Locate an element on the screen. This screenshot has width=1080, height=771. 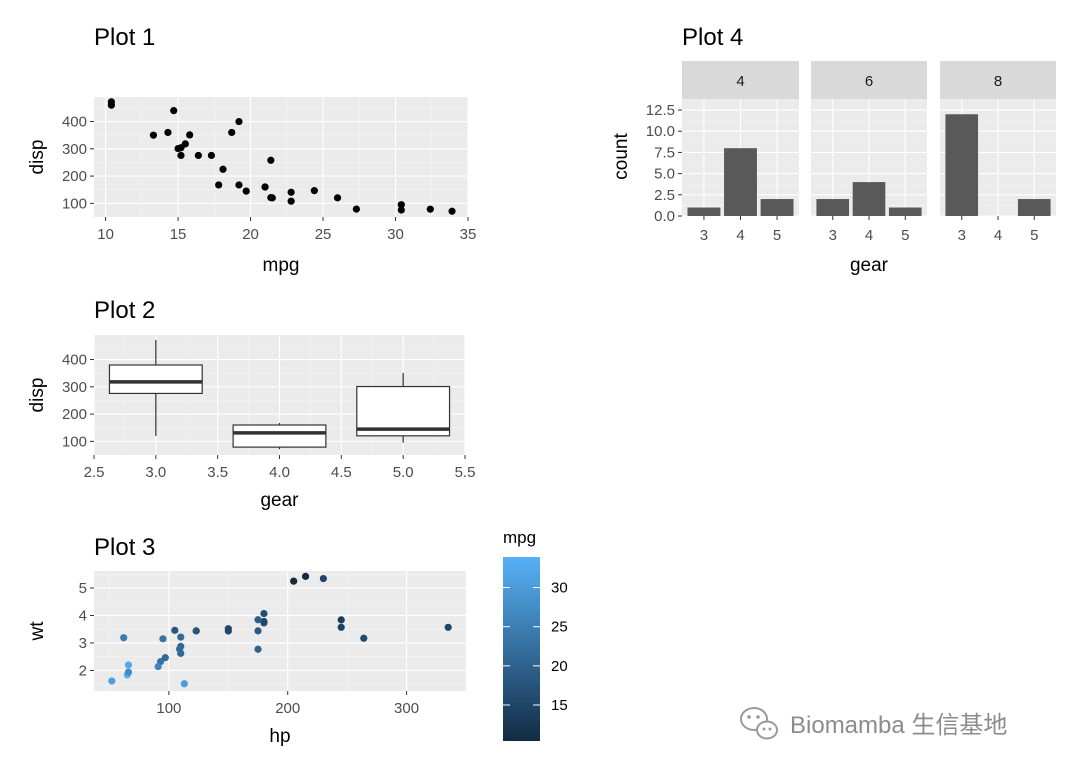
plot-1-y-tick-label: 200 is located at coordinates (74, 176).